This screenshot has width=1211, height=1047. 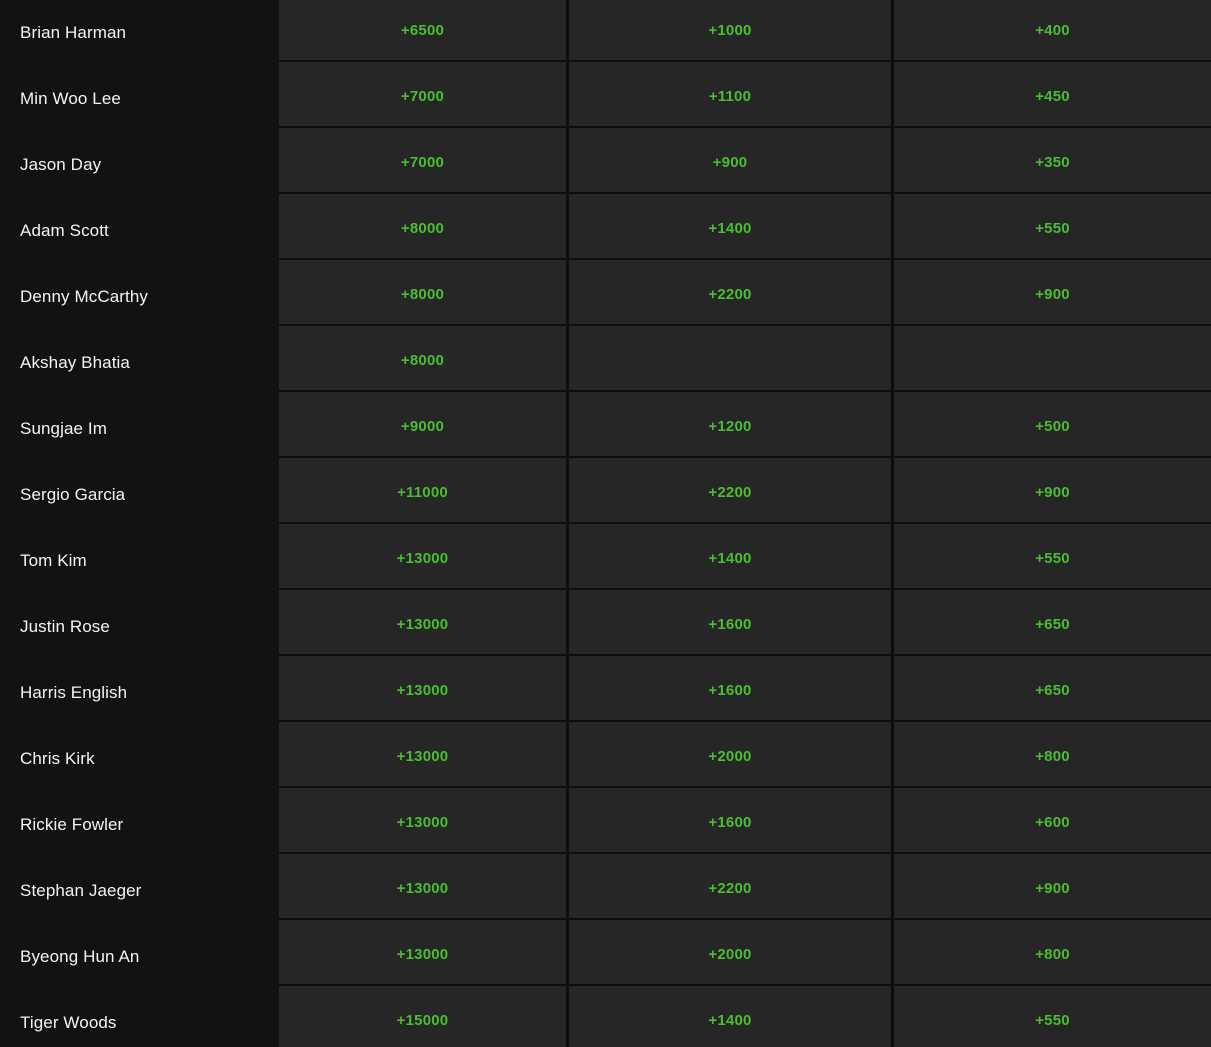 I want to click on player-row: Jason Day, so click(x=139, y=165).